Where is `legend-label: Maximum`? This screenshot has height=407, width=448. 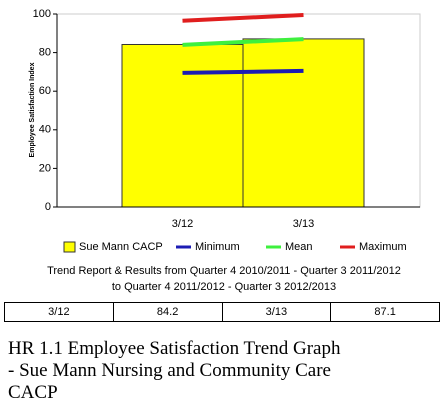 legend-label: Maximum is located at coordinates (383, 247).